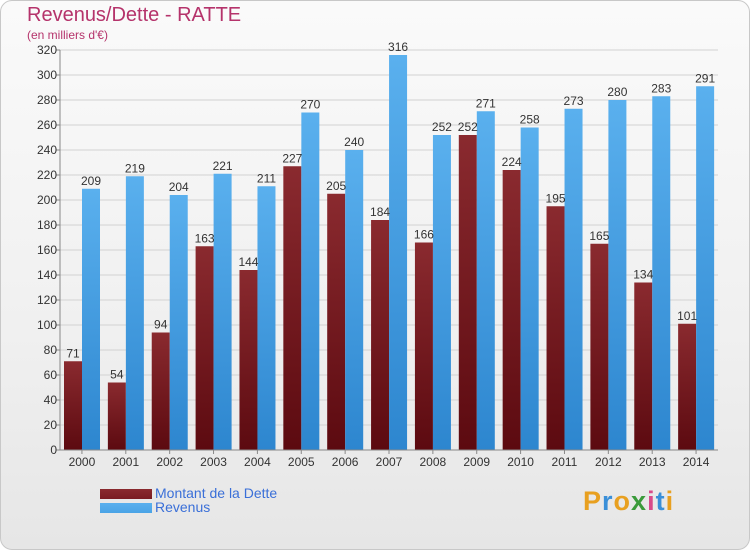  Describe the element at coordinates (608, 501) in the screenshot. I see `logo-letter: r` at that location.